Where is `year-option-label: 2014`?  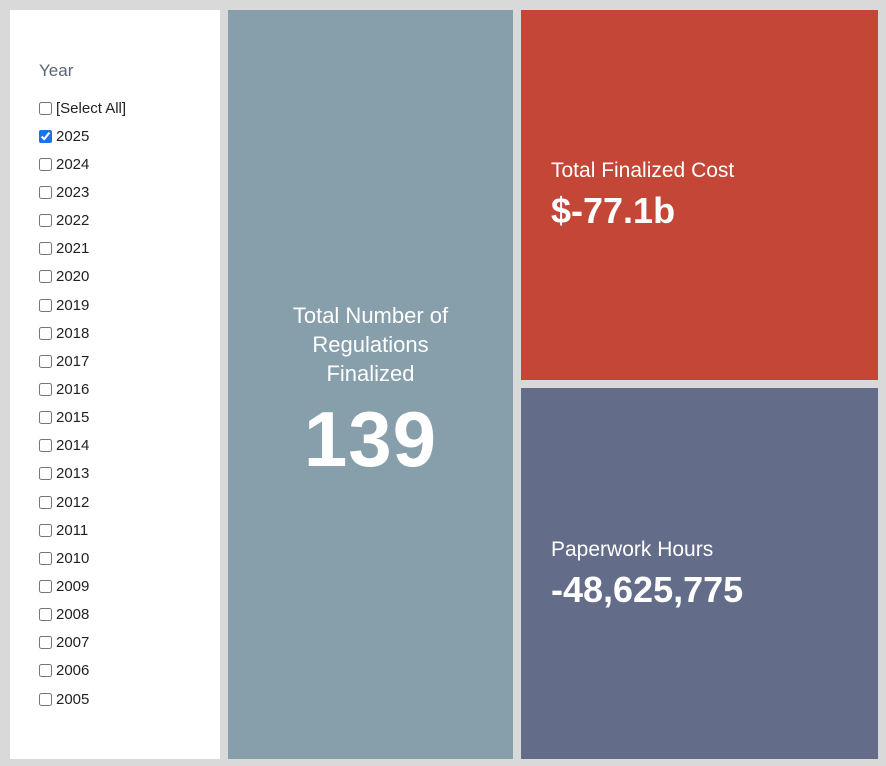
year-option-label: 2014 is located at coordinates (73, 446).